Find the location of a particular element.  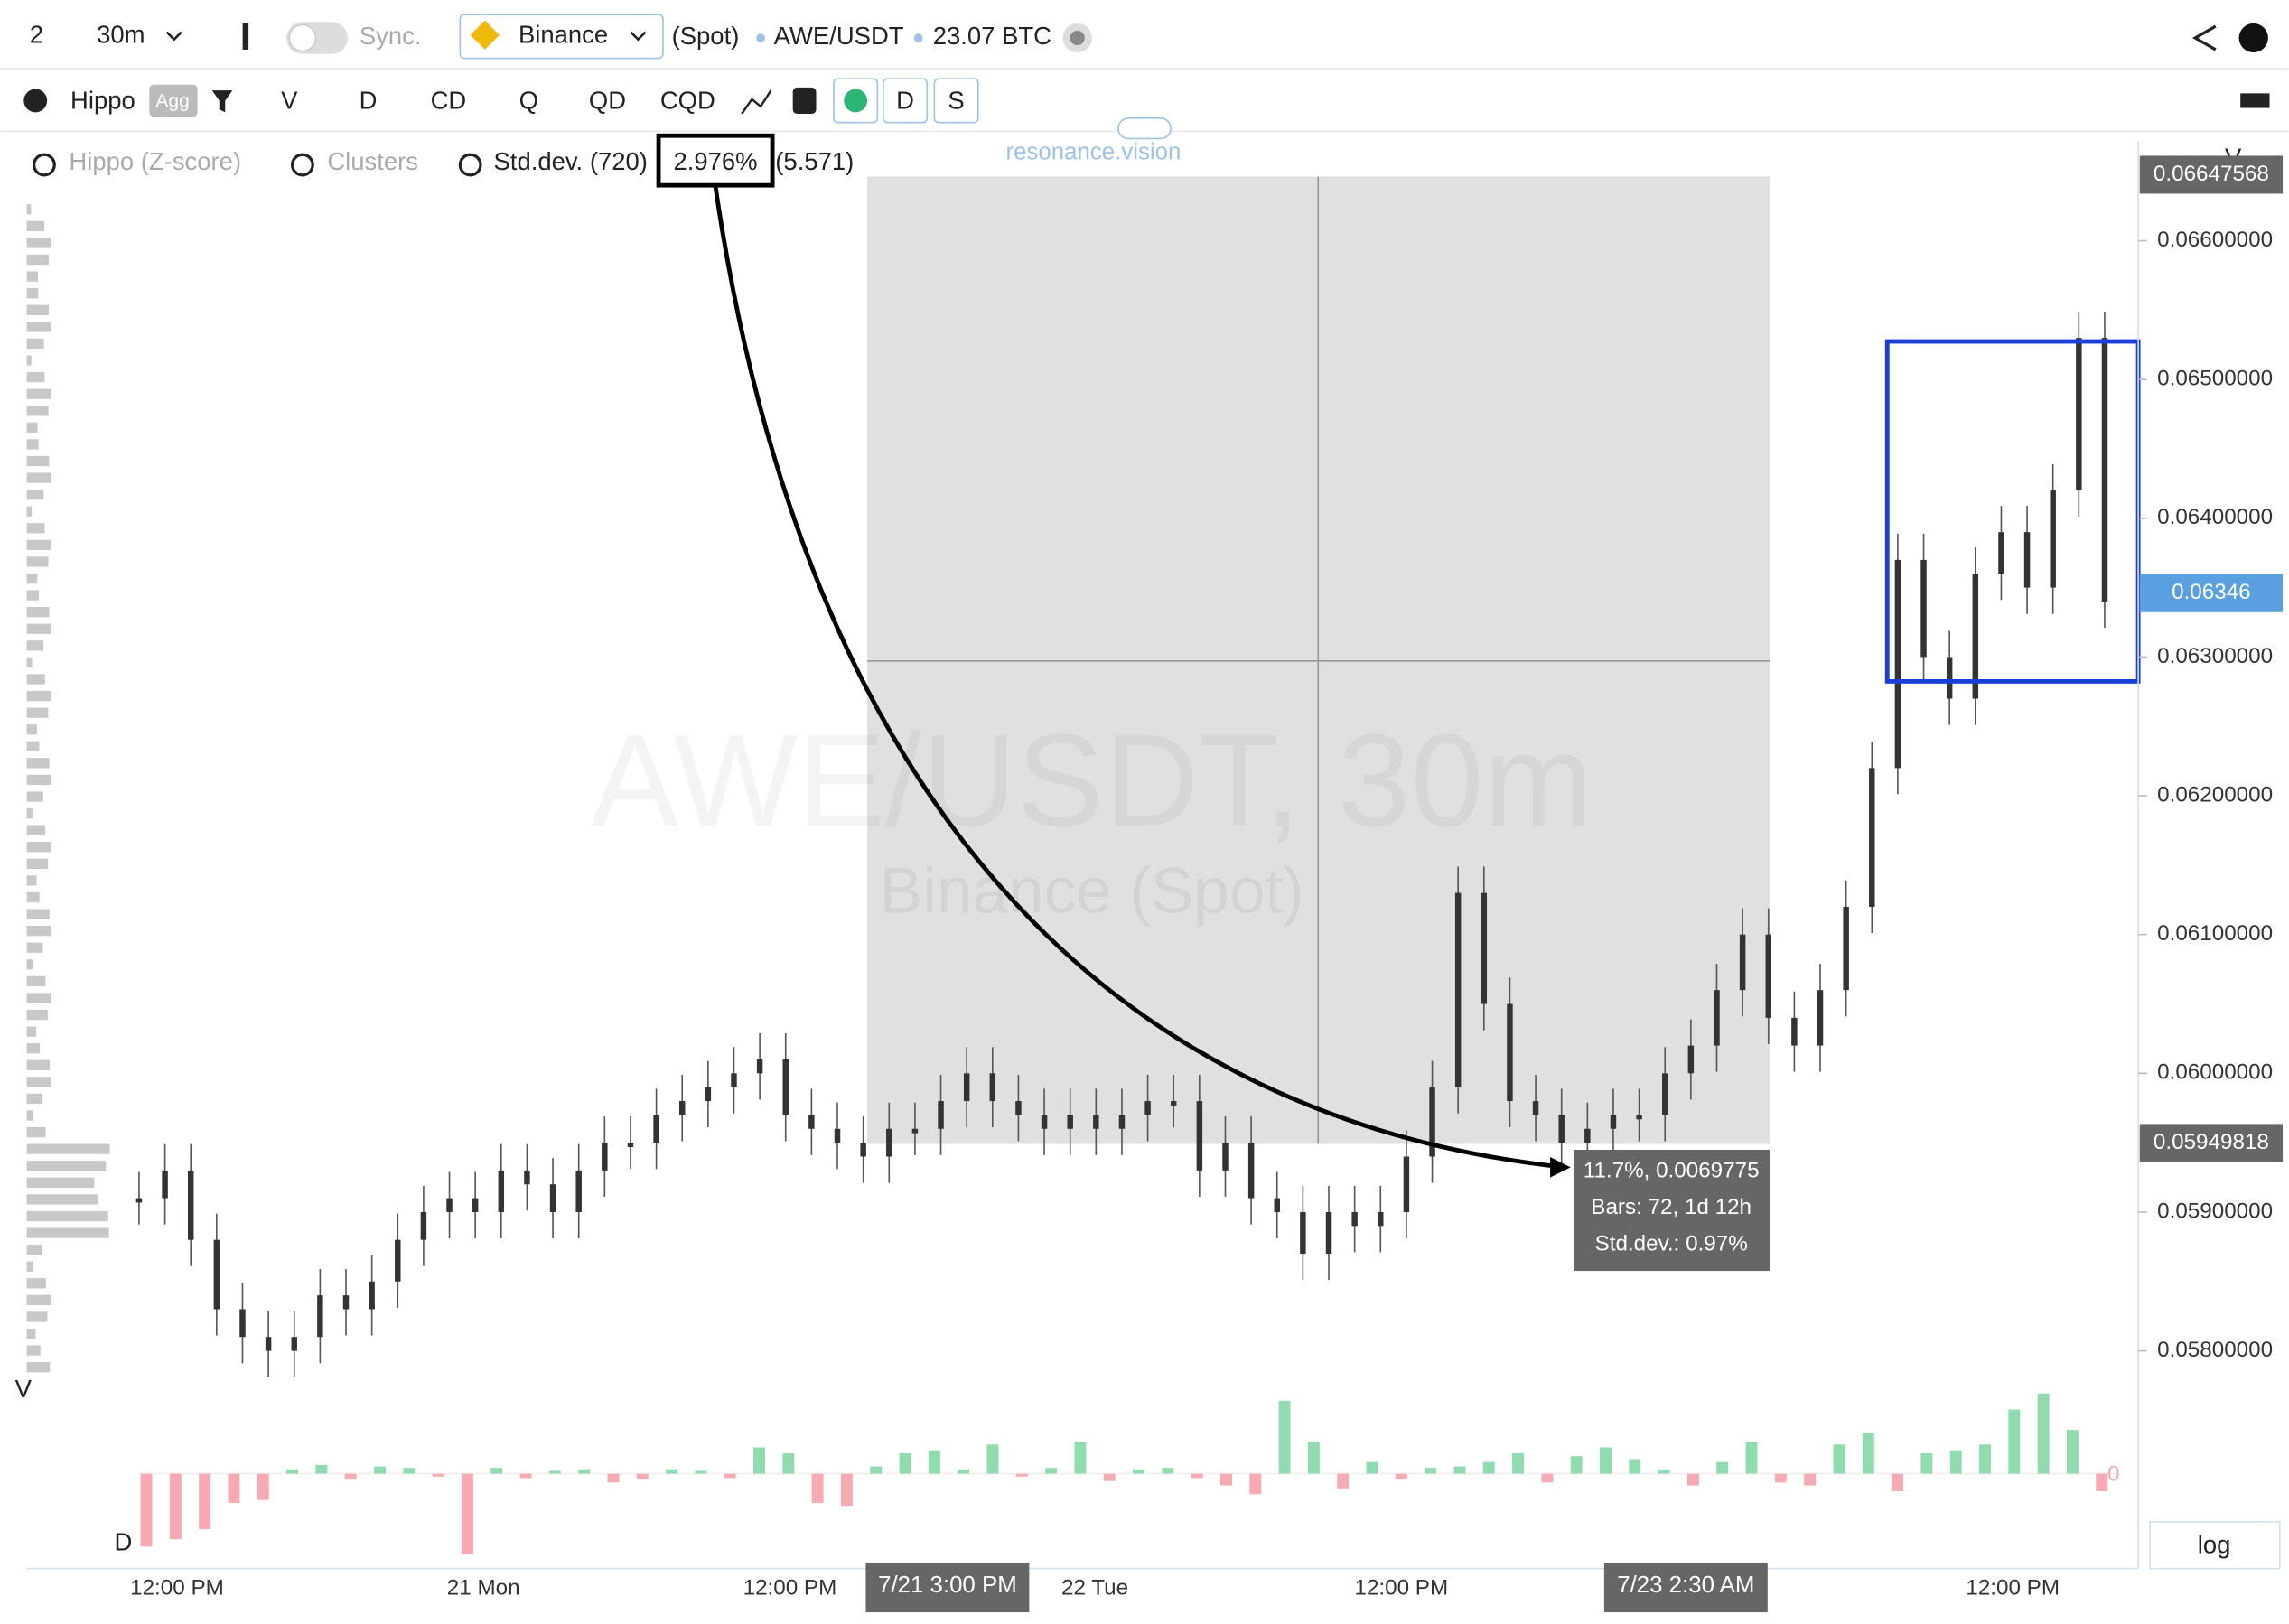

toolbar-button: CQD is located at coordinates (688, 100).